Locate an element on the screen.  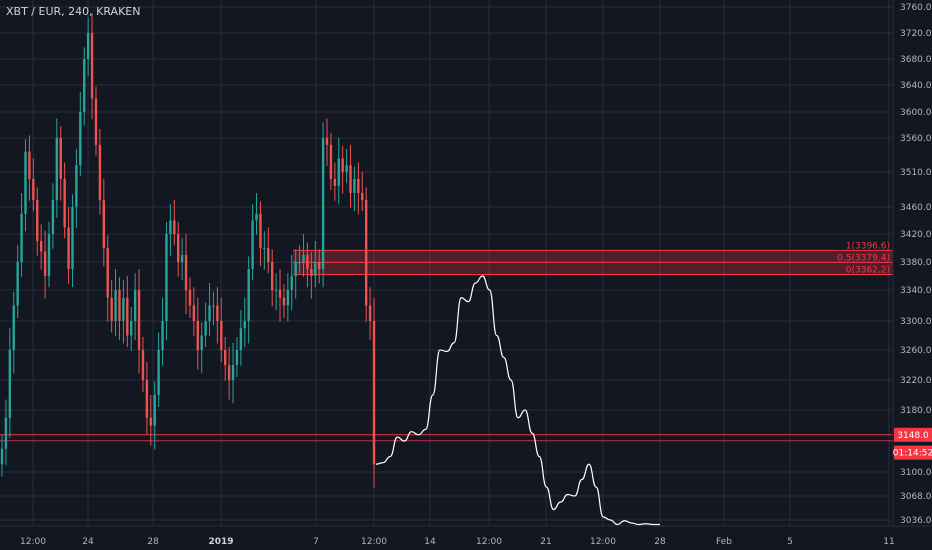
fib-level-label: 0(3362.2) is located at coordinates (868, 270).